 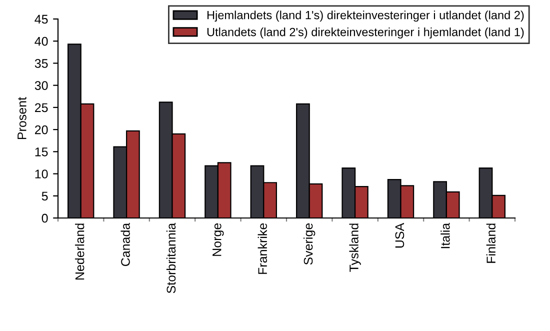 What do you see at coordinates (491, 243) in the screenshot?
I see `x-tick-label: Finland` at bounding box center [491, 243].